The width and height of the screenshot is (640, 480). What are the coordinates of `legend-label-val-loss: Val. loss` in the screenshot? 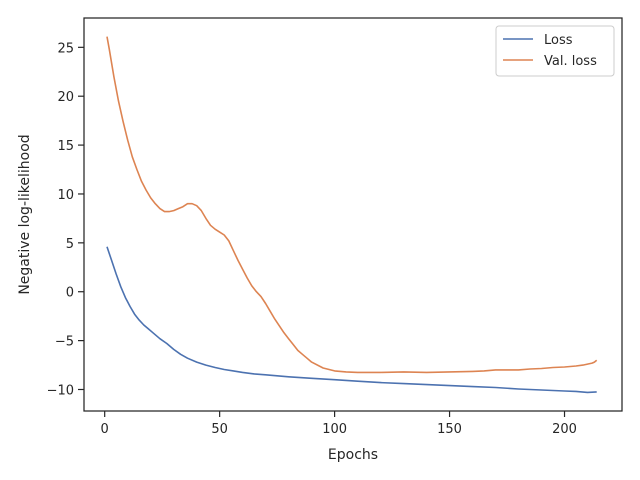 It's located at (570, 61).